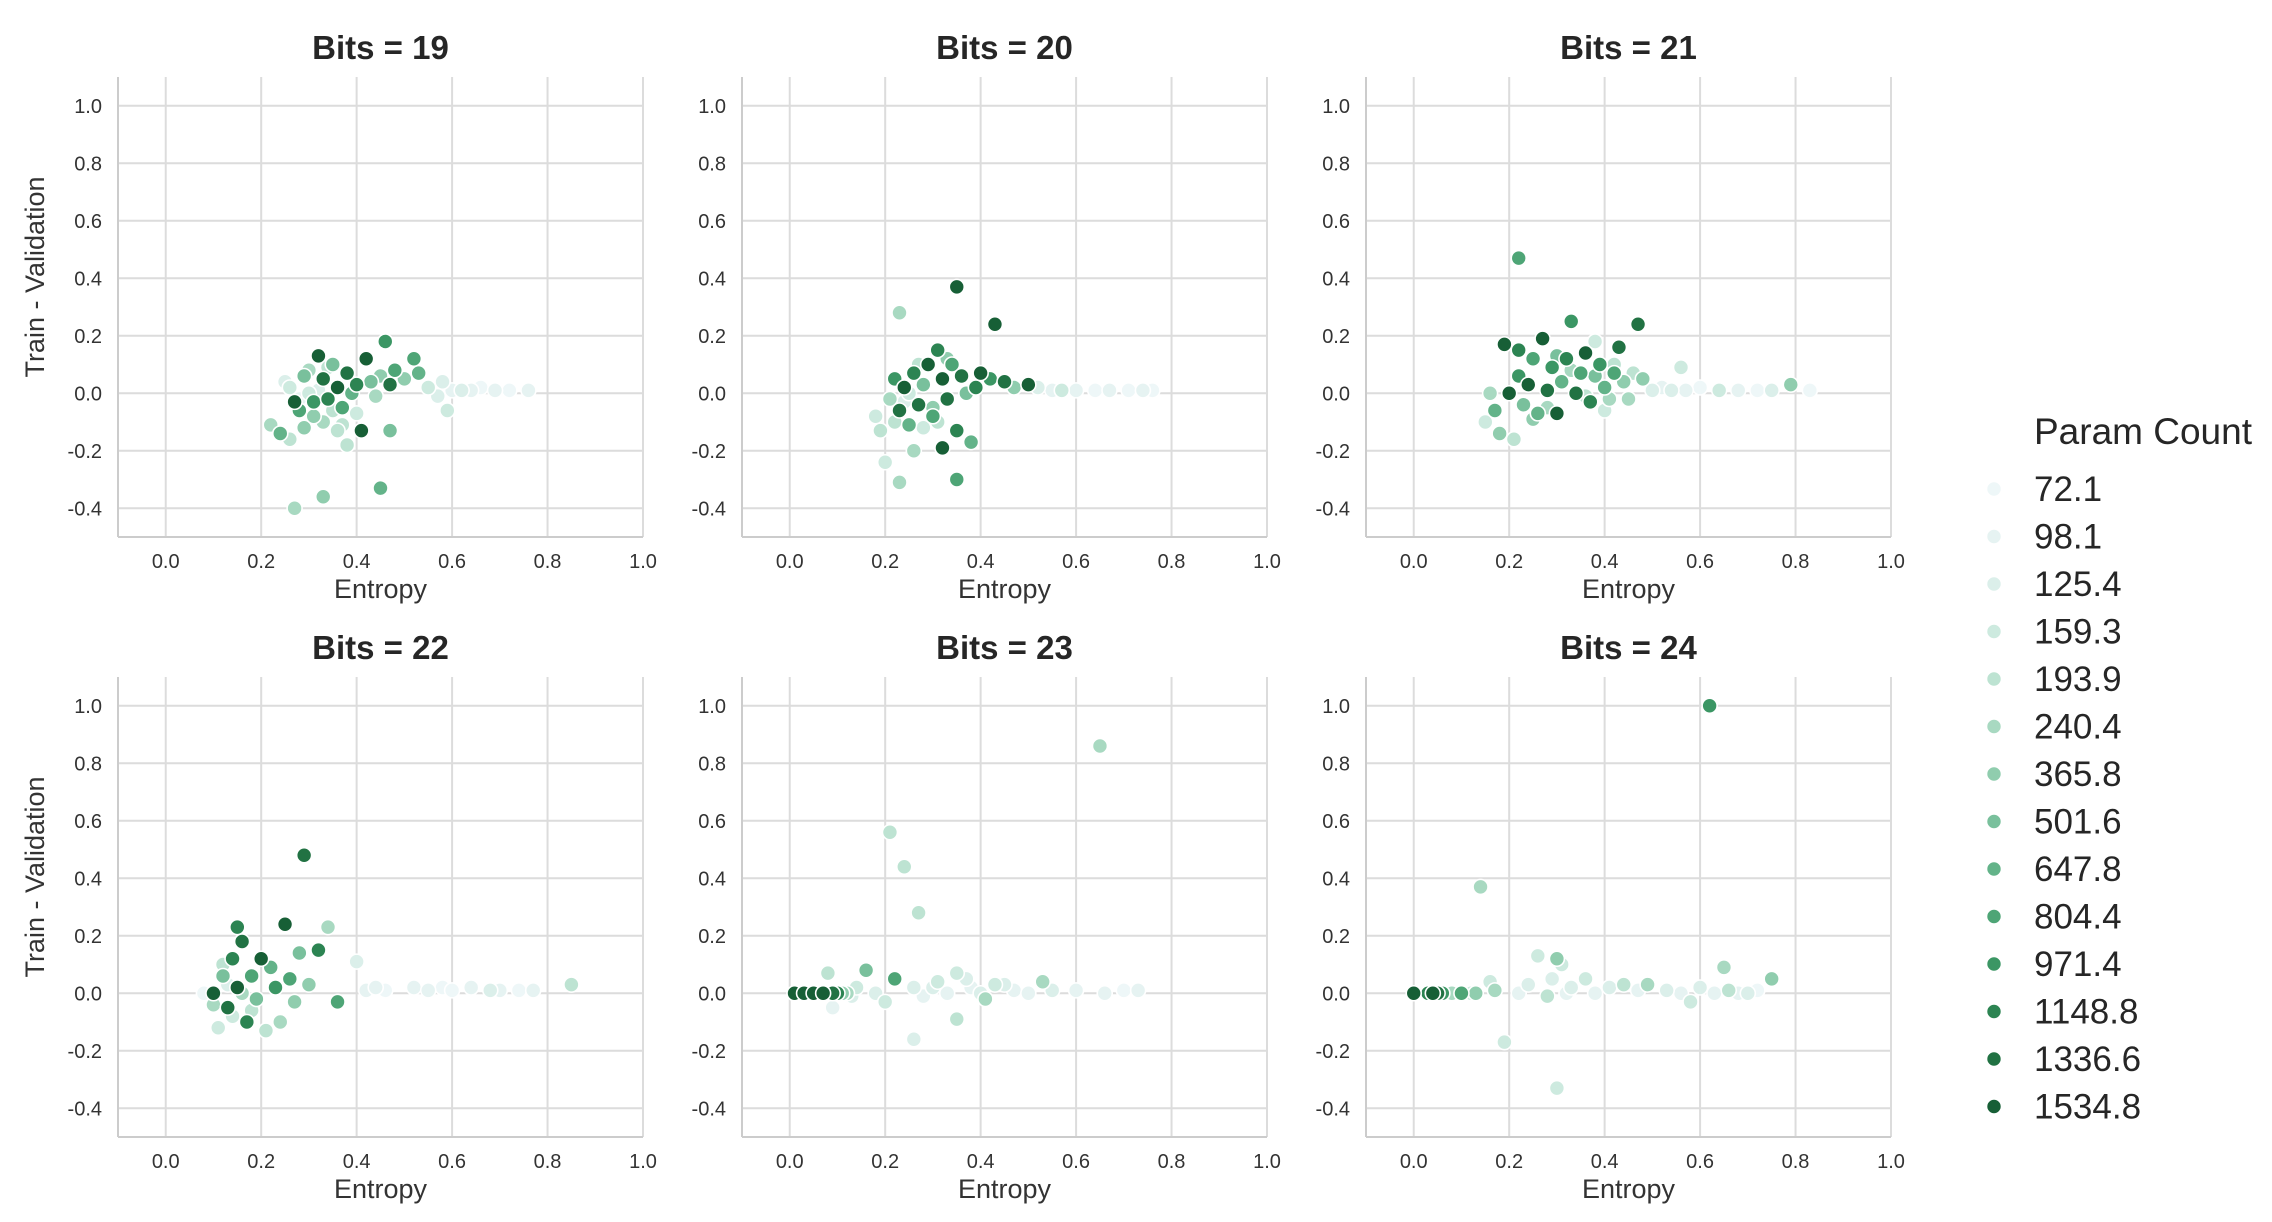 The height and width of the screenshot is (1222, 2272). What do you see at coordinates (643, 1162) in the screenshot?
I see `x-tick-label: 1.0` at bounding box center [643, 1162].